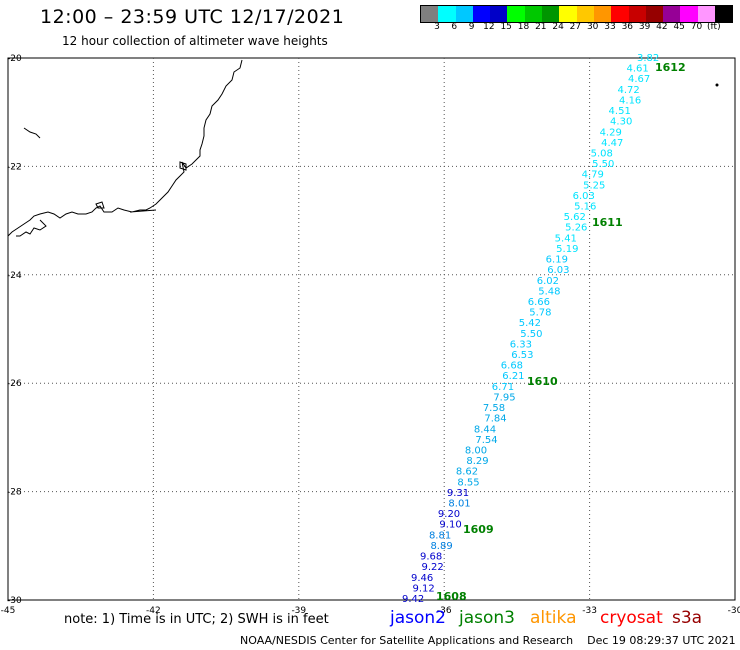 The image size is (740, 650). Describe the element at coordinates (630, 100) in the screenshot. I see `wave-height-value: 4.16` at that location.